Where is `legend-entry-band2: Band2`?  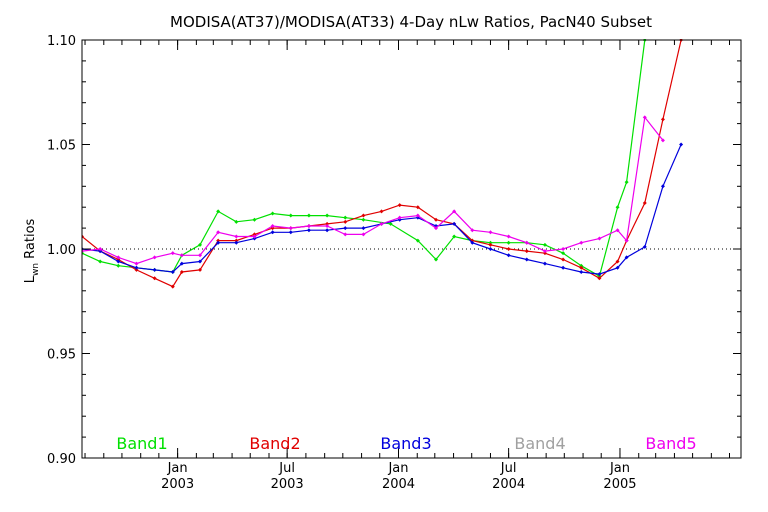
legend-entry-band2: Band2 is located at coordinates (274, 443).